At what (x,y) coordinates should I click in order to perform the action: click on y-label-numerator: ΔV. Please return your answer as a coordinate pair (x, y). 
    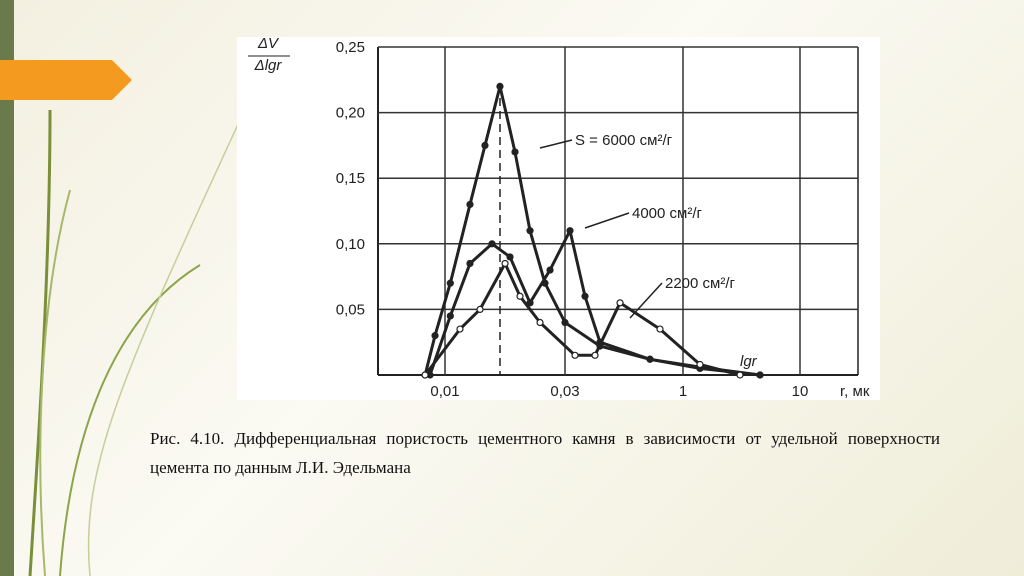
    Looking at the image, I should click on (268, 43).